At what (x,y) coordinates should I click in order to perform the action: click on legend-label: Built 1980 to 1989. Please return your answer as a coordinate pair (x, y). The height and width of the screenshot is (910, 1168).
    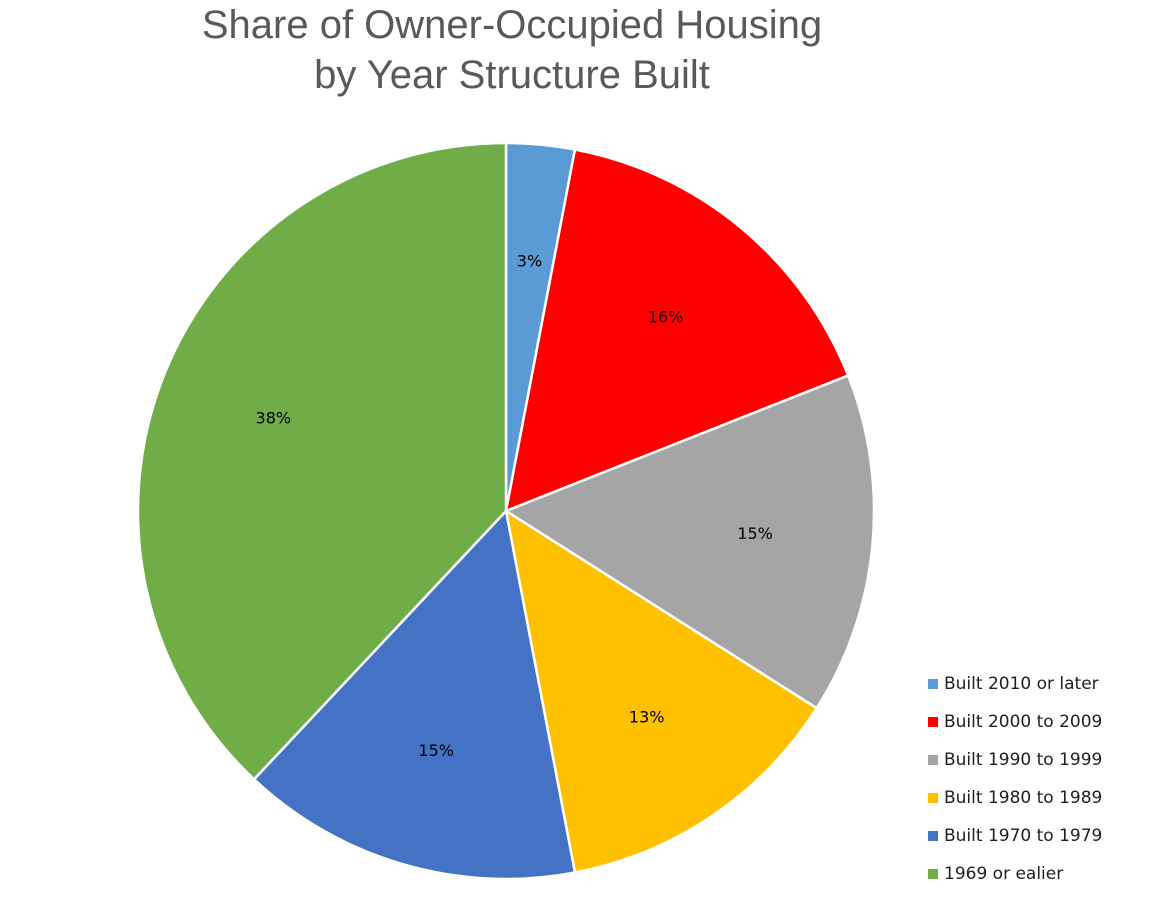
    Looking at the image, I should click on (1023, 798).